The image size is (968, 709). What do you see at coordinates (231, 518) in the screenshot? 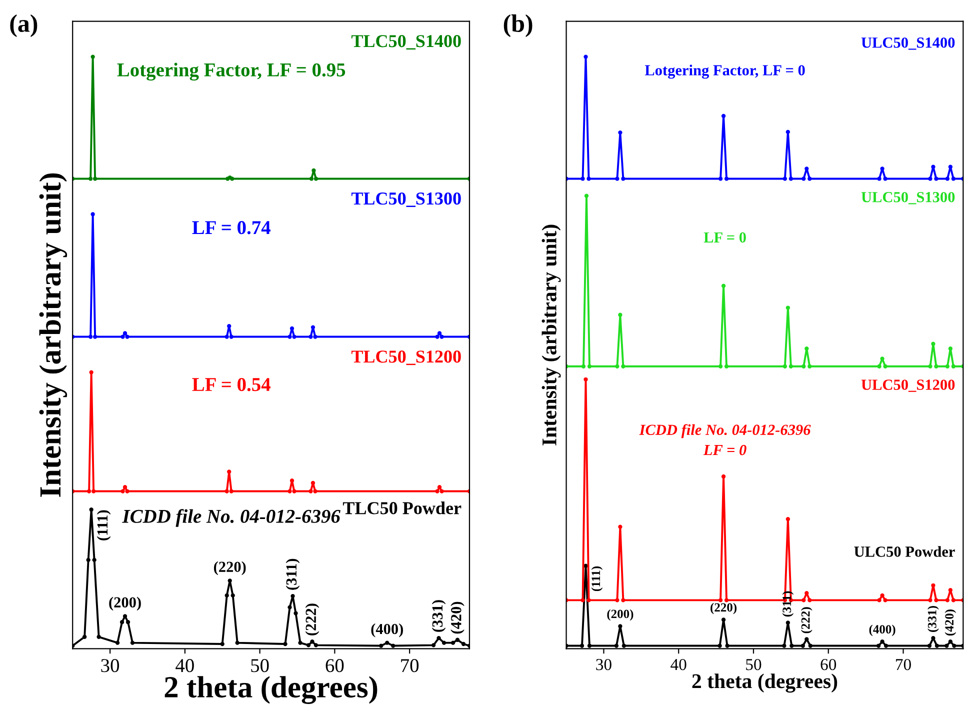
I see `annotation: ICDD file No. 04-012-6396` at bounding box center [231, 518].